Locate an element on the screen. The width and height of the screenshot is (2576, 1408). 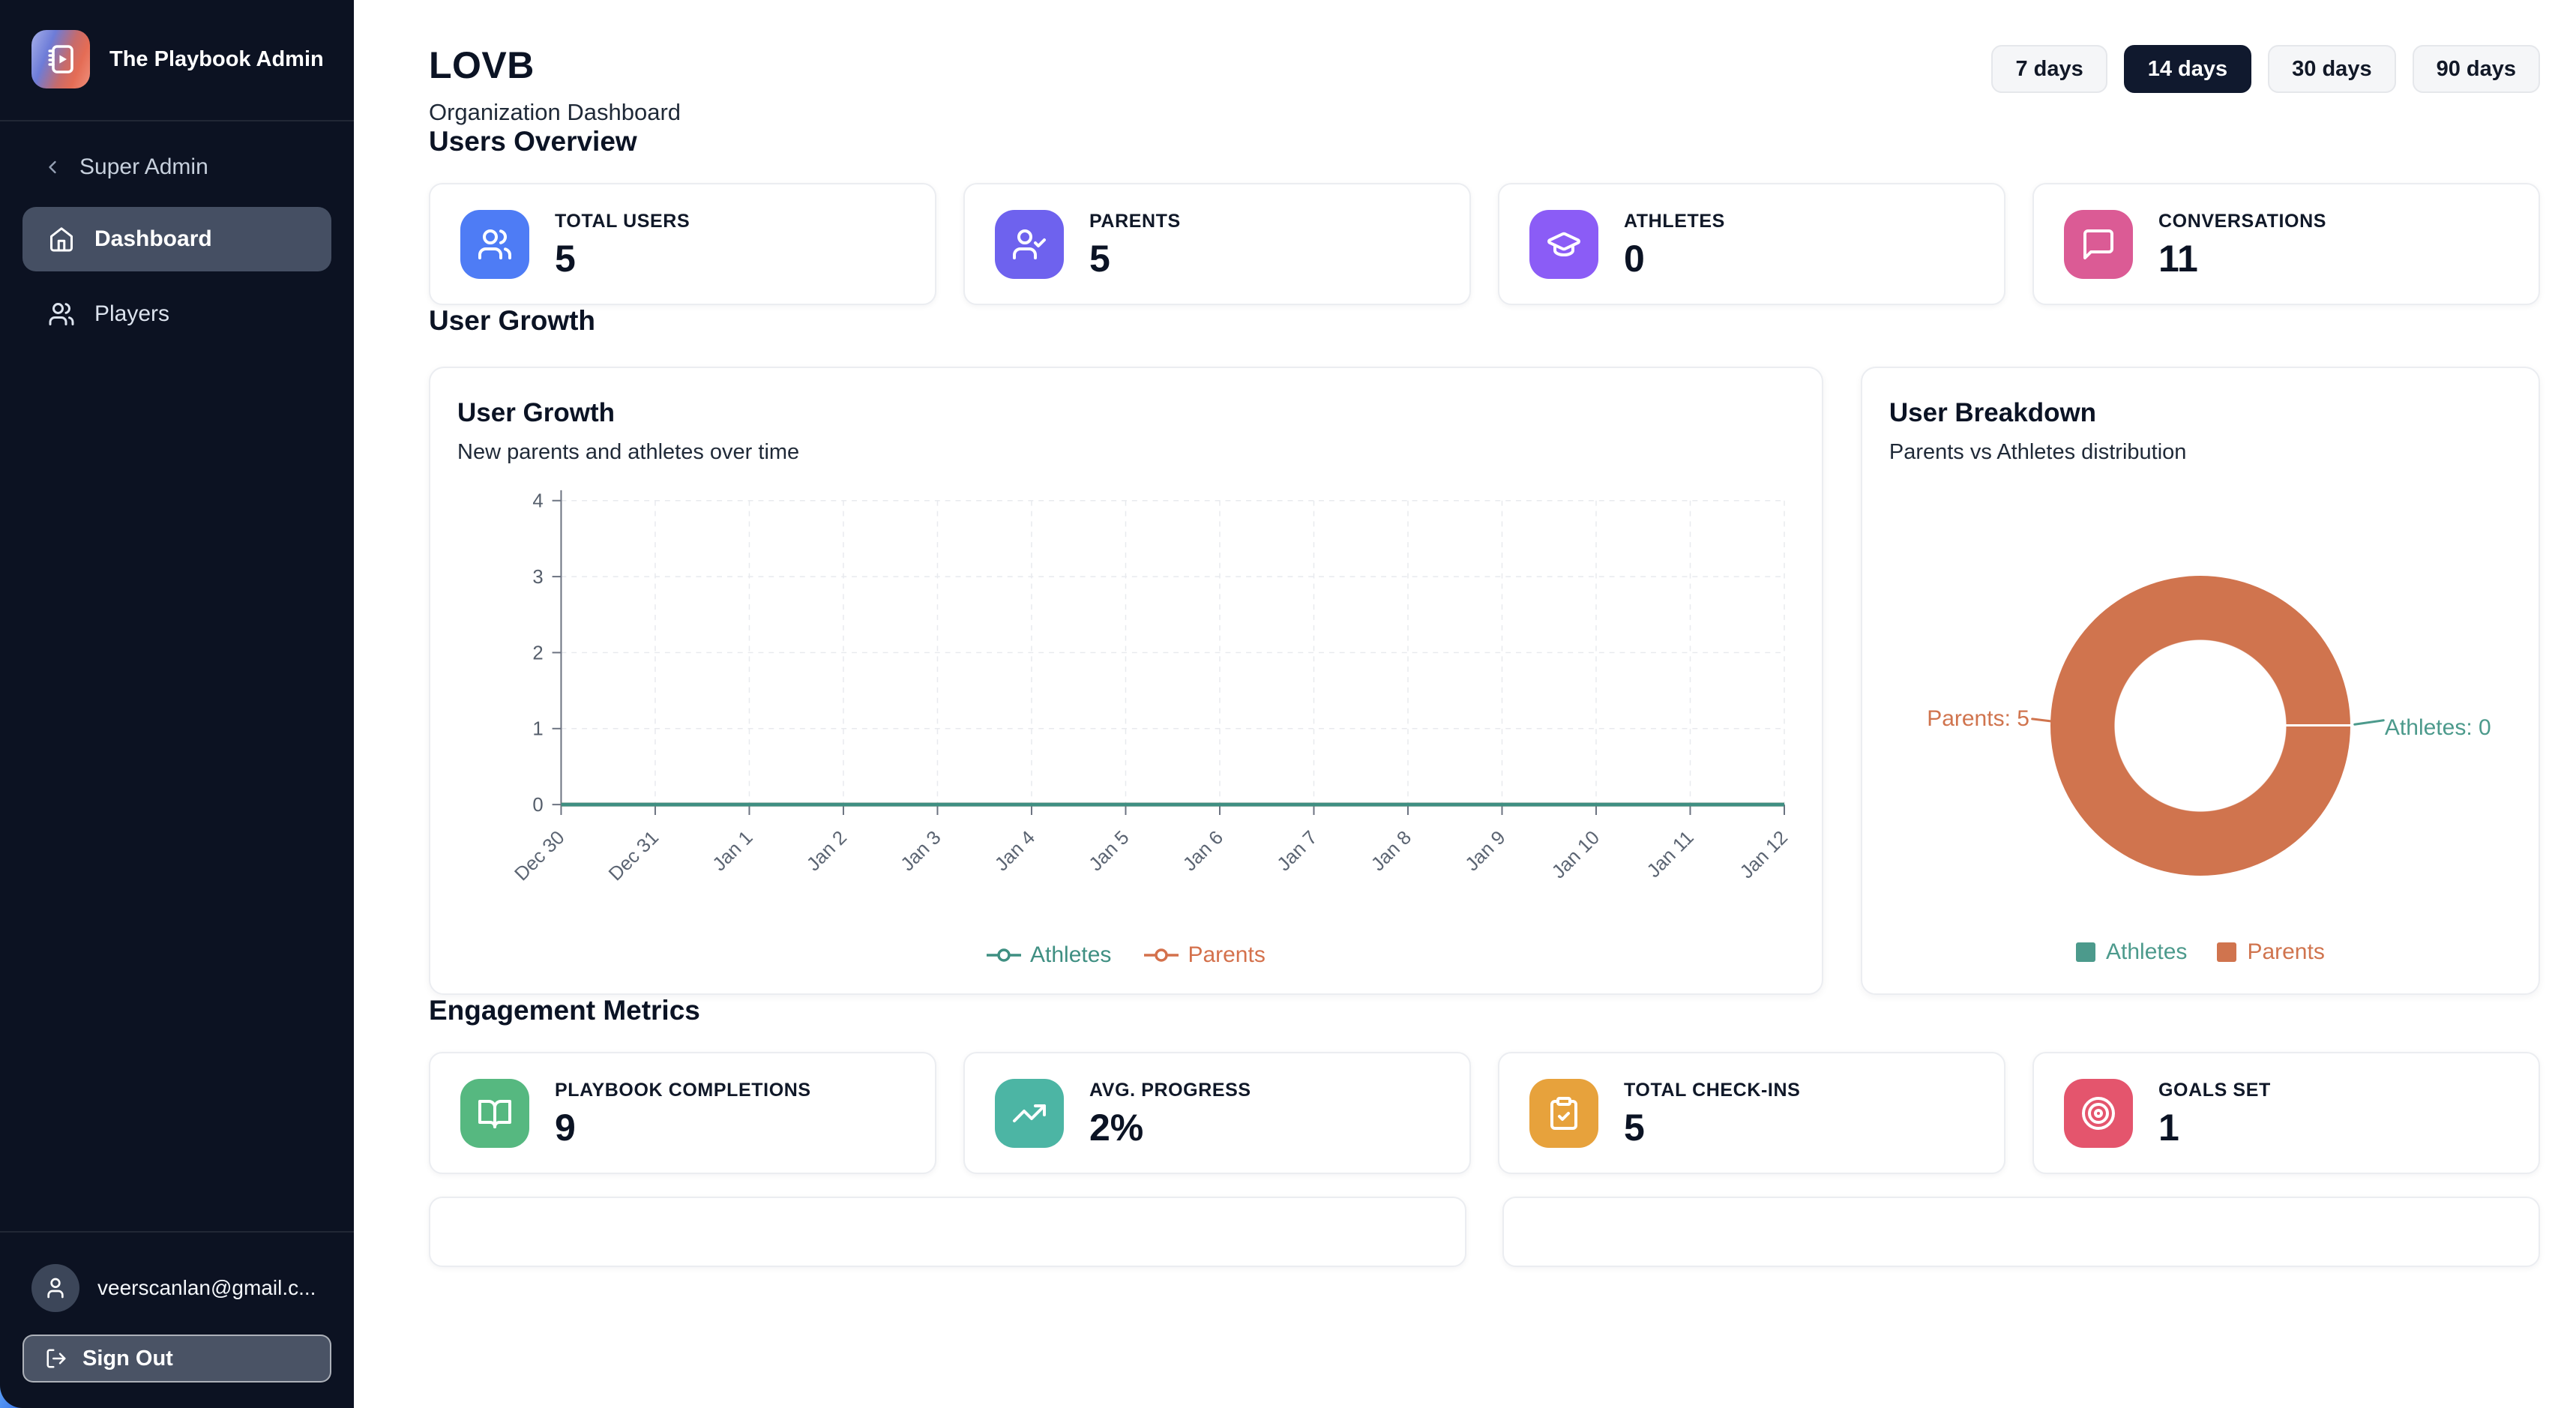
back-to-super-admin: Super Admin is located at coordinates (186, 167).